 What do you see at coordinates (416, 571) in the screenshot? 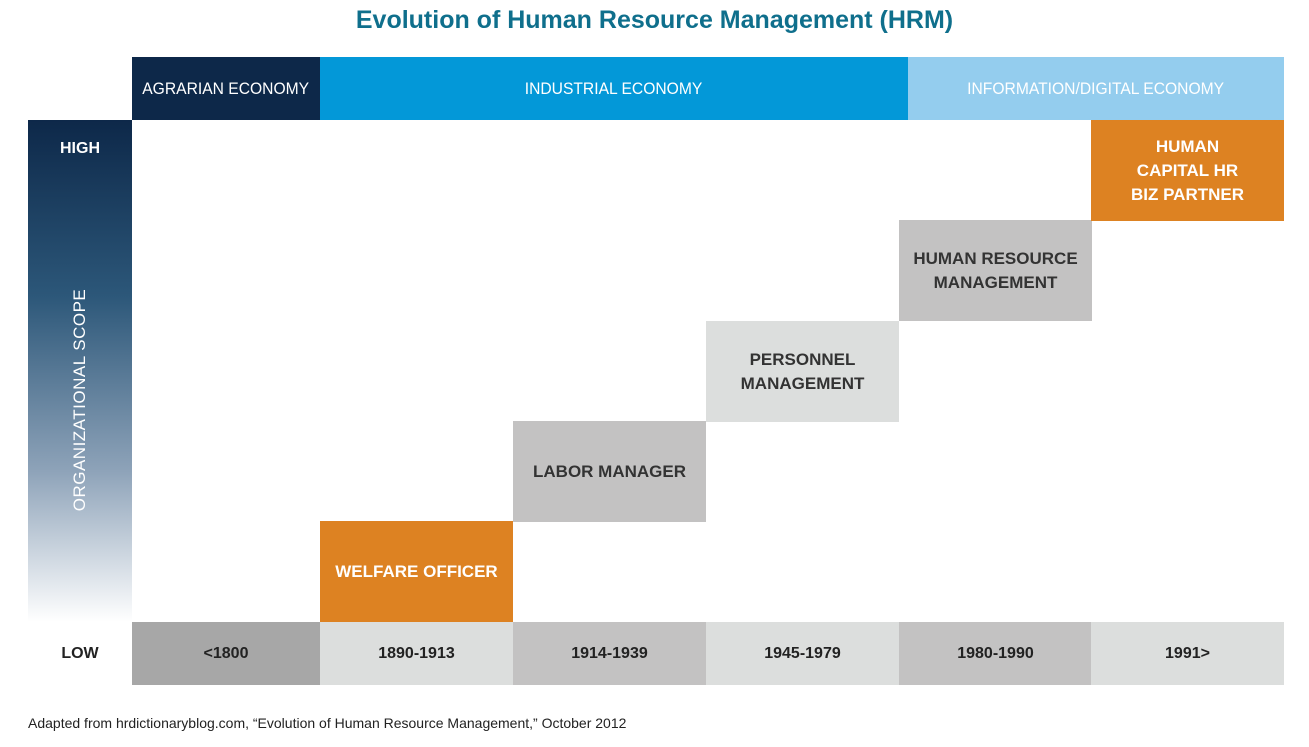
I see `stage-welfare-officer: WELFARE OFFICER` at bounding box center [416, 571].